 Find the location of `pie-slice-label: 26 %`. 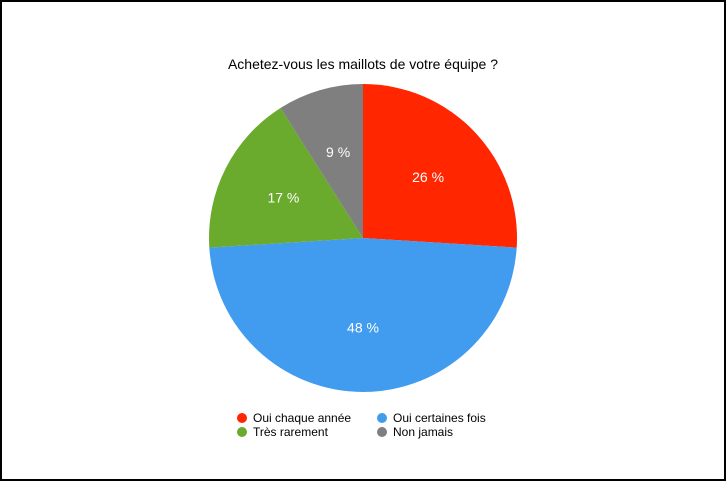

pie-slice-label: 26 % is located at coordinates (428, 177).